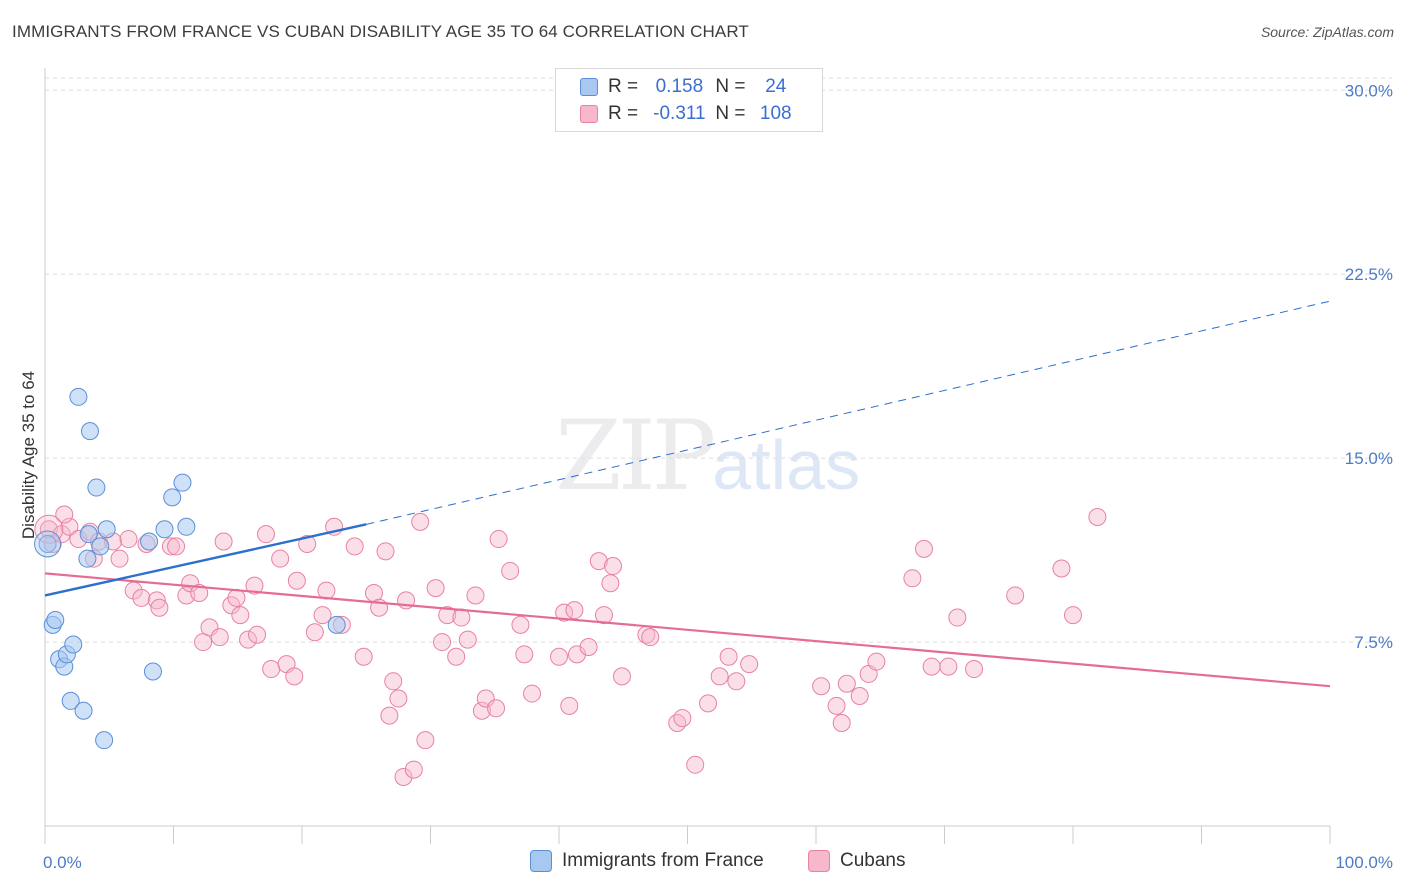 This screenshot has width=1406, height=892. Describe the element at coordinates (541, 861) in the screenshot. I see `series-swatch-france` at that location.